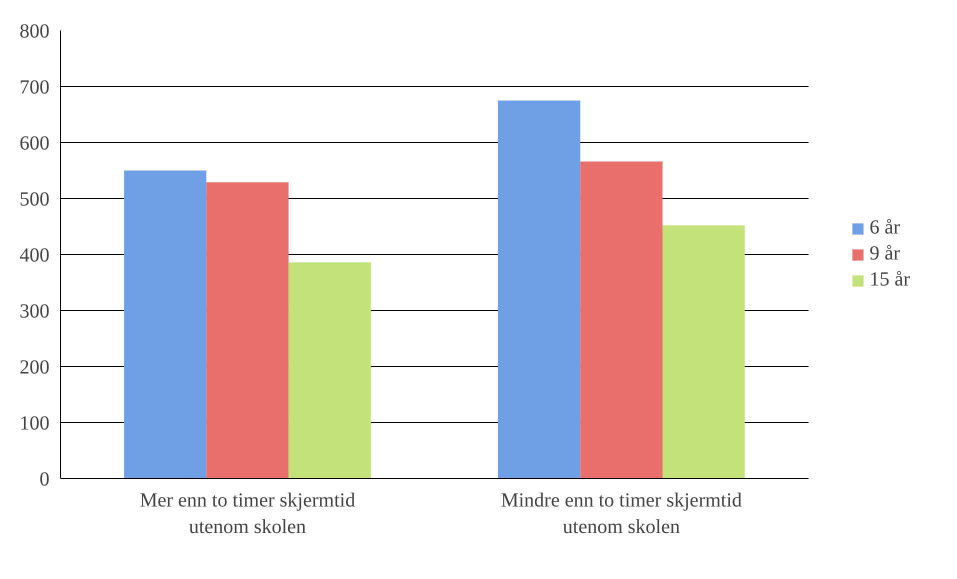  I want to click on y-tick-label: 600, so click(35, 143).